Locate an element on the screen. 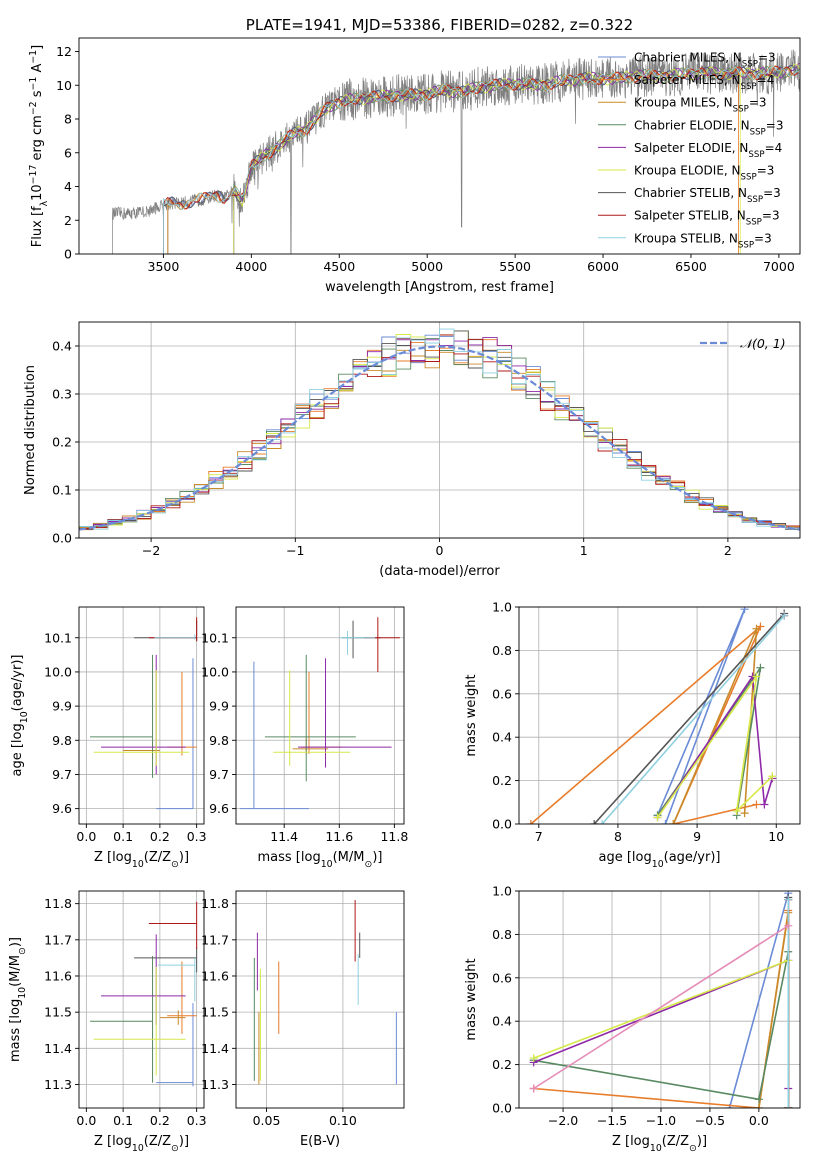 The height and width of the screenshot is (1170, 819). x-tick-label: 5000 is located at coordinates (427, 266).